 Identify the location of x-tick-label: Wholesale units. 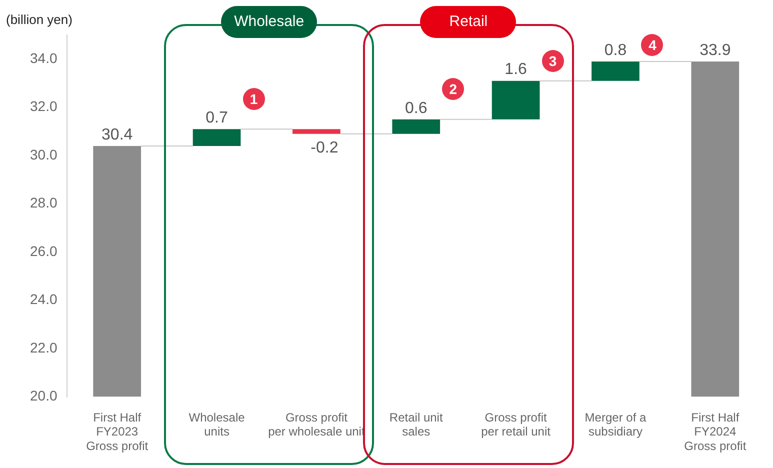
(217, 424).